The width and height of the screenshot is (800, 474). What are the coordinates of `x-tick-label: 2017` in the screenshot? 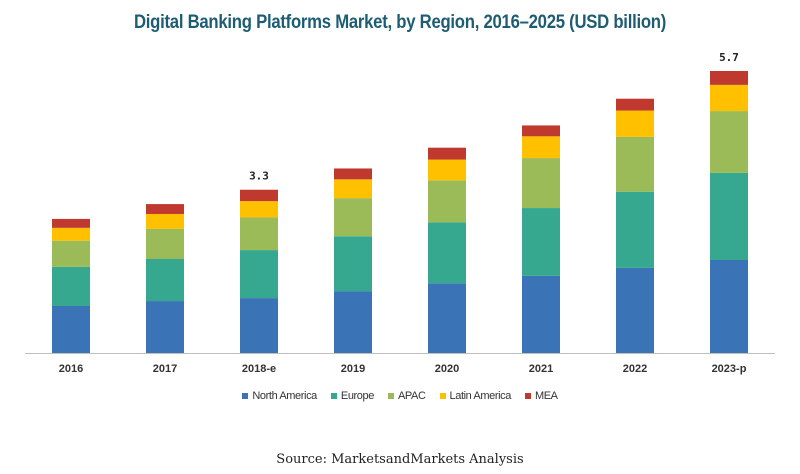 It's located at (165, 369).